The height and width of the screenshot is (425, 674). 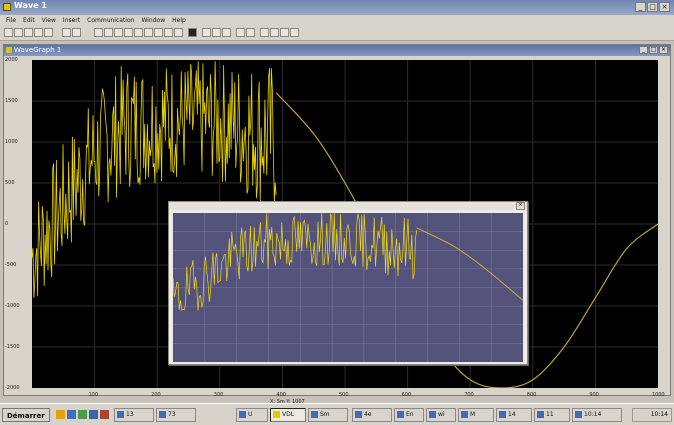 What do you see at coordinates (66, 32) in the screenshot?
I see `undo-icon` at bounding box center [66, 32].